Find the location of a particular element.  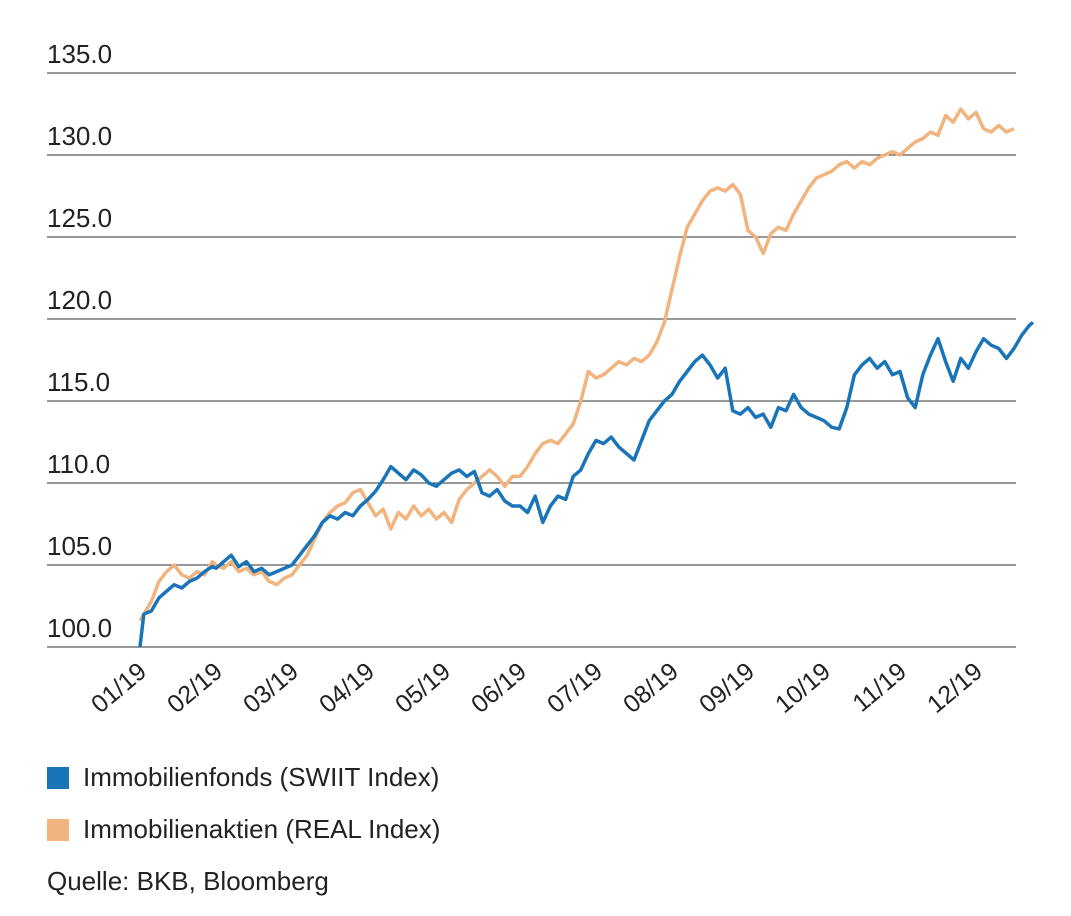

y-tick-label: 100.0 is located at coordinates (79, 628).